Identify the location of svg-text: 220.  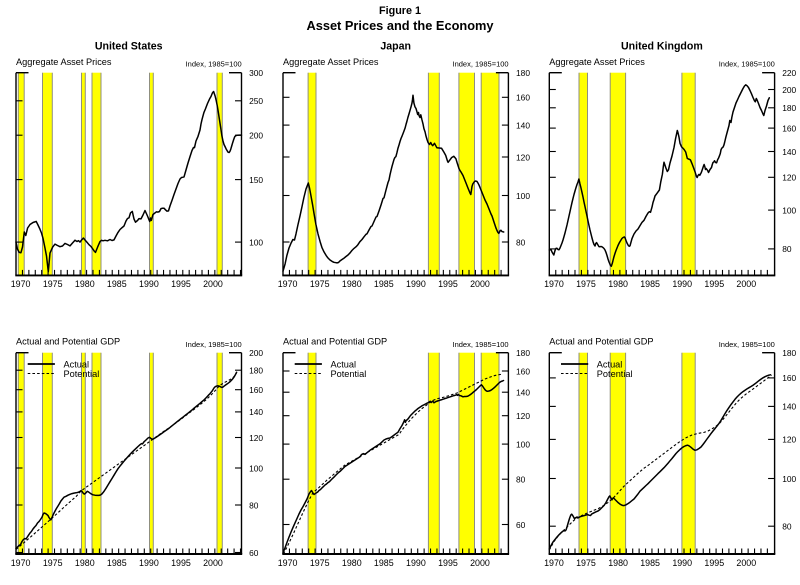
(789, 73).